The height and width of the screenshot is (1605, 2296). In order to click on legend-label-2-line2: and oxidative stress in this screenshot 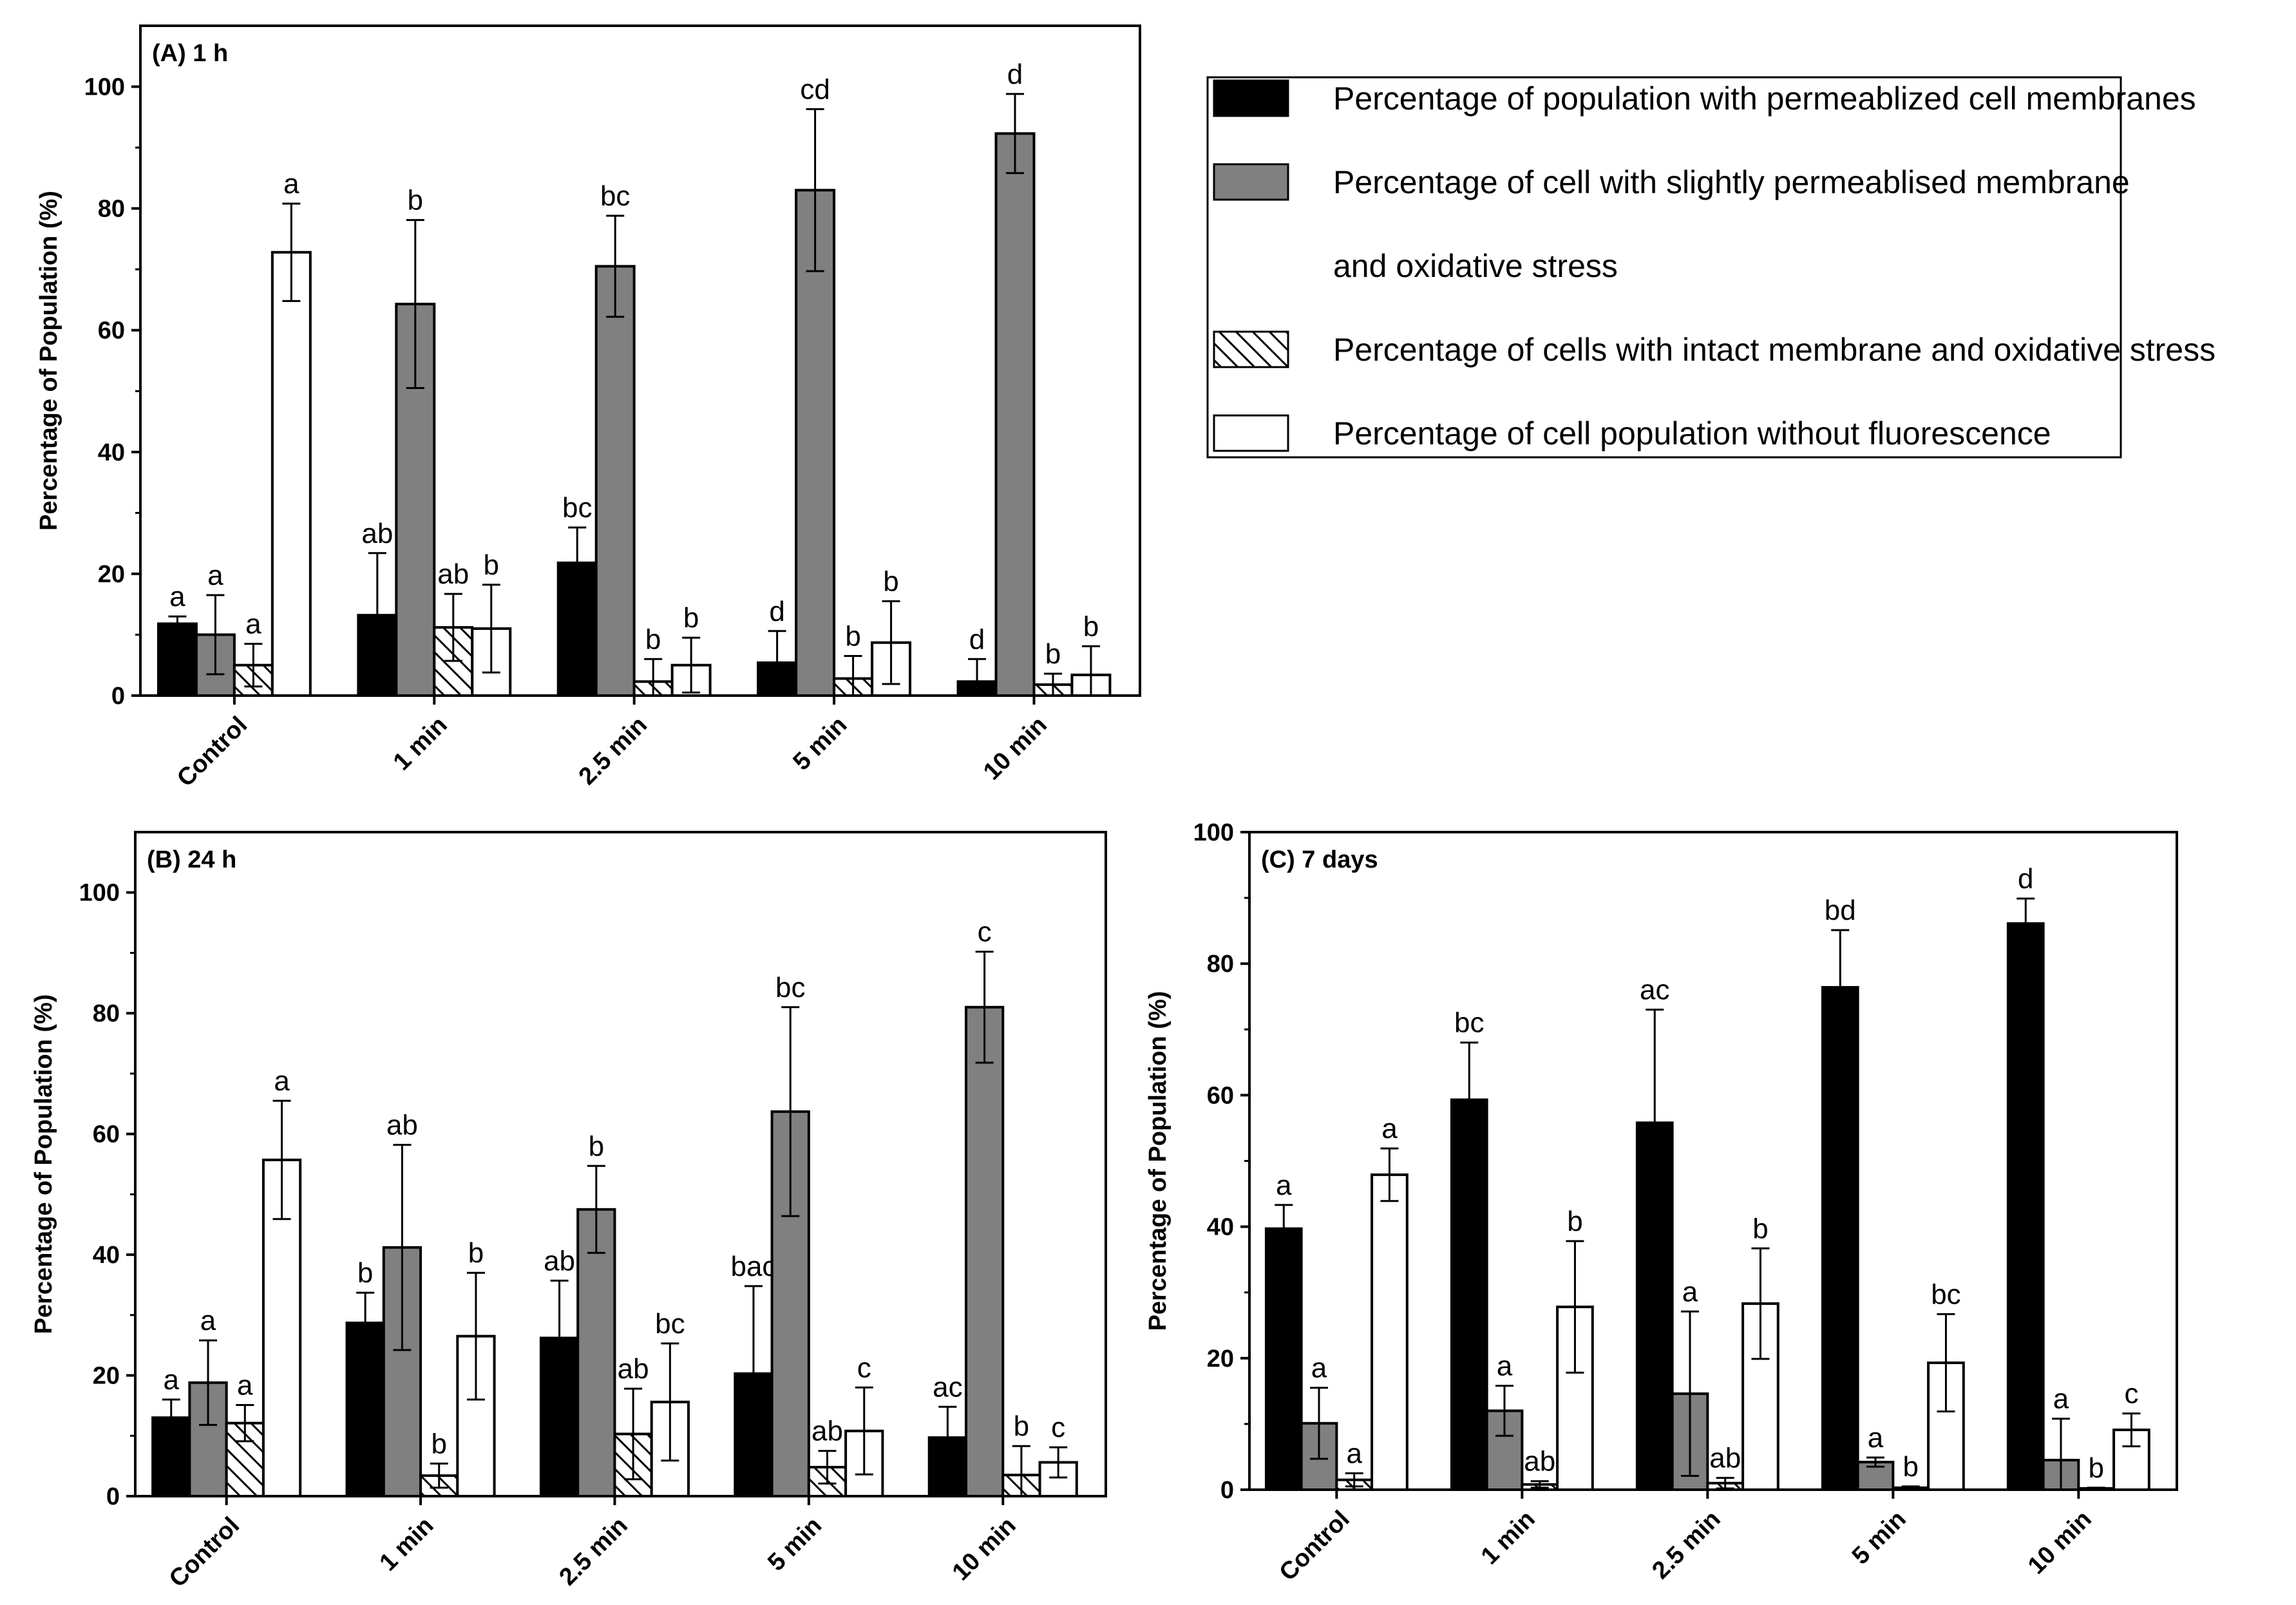, I will do `click(1476, 266)`.